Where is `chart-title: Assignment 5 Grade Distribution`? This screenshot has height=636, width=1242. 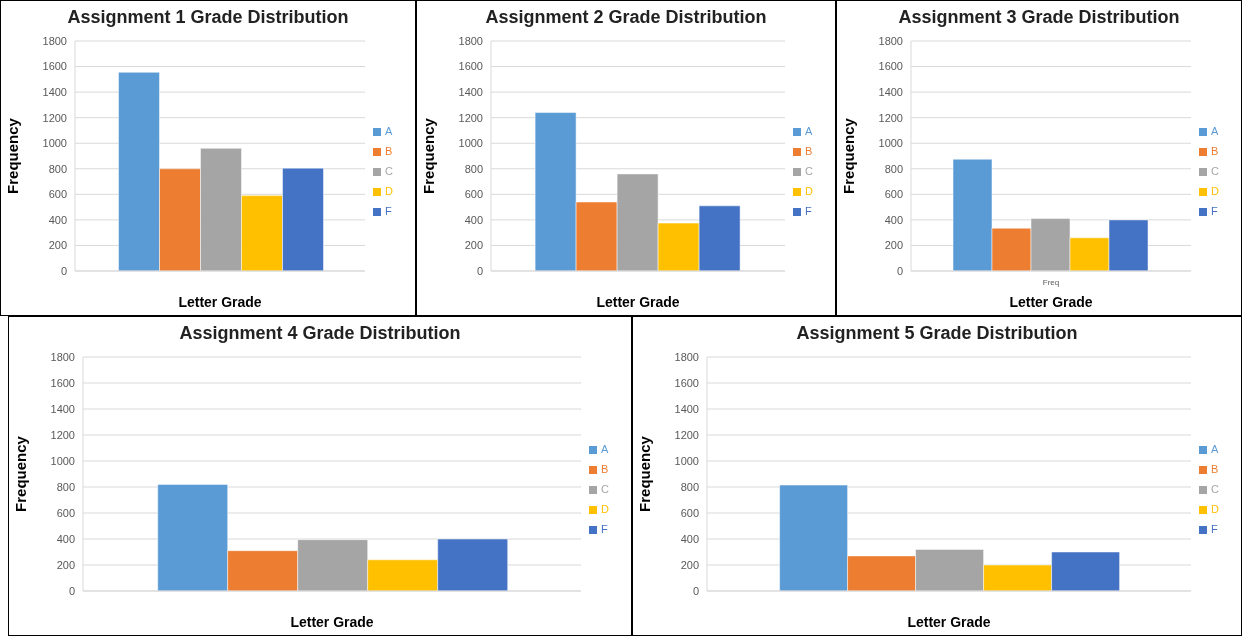
chart-title: Assignment 5 Grade Distribution is located at coordinates (937, 334).